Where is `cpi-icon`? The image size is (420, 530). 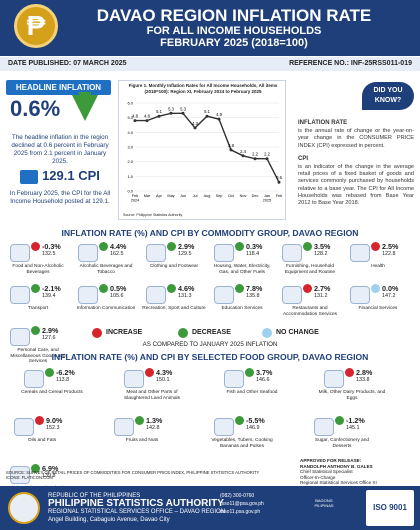
cpi-icon is located at coordinates (29, 176).